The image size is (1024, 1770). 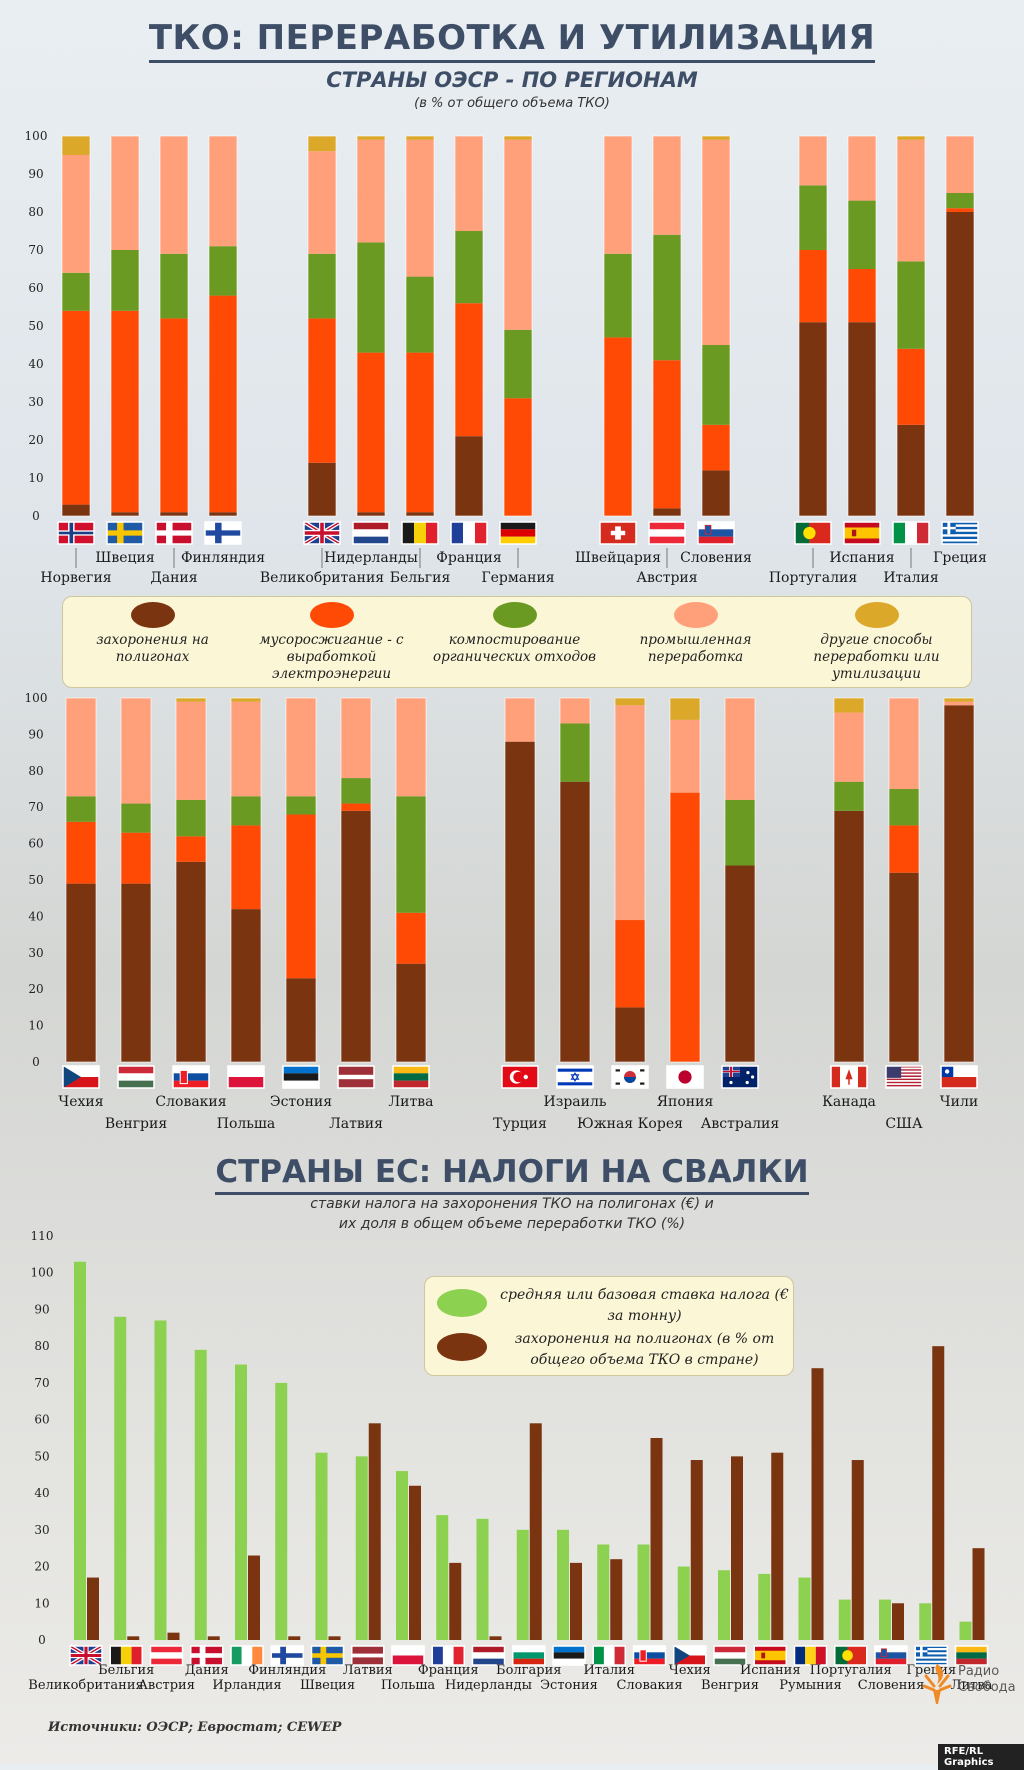 I want to click on legend-swatch-landfill, so click(x=152, y=615).